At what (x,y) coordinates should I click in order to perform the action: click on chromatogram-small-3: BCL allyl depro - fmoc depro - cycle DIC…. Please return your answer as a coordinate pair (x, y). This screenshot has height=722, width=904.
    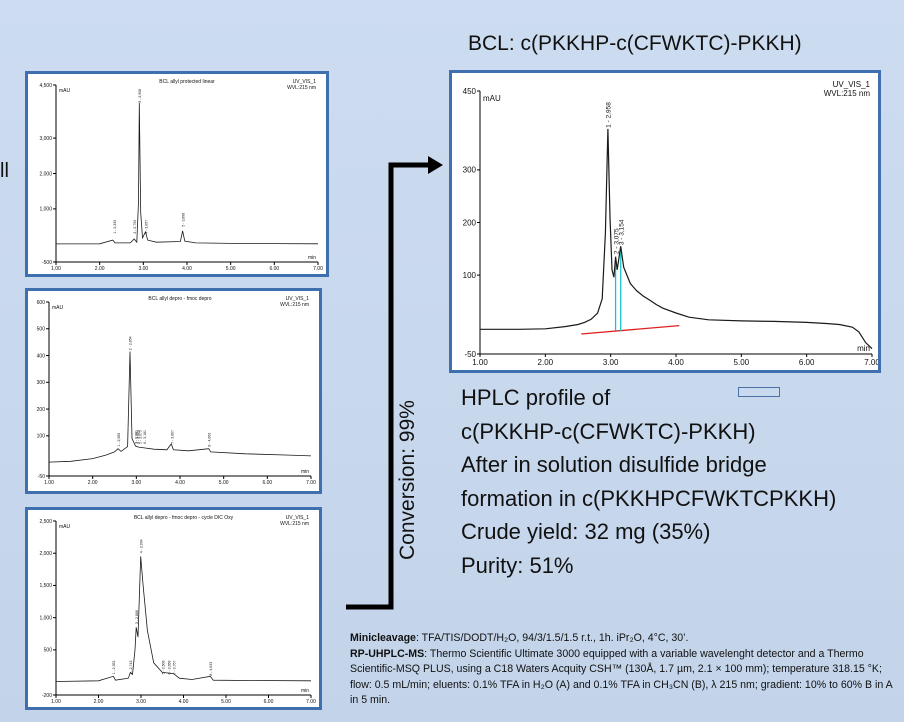
    Looking at the image, I should click on (173, 608).